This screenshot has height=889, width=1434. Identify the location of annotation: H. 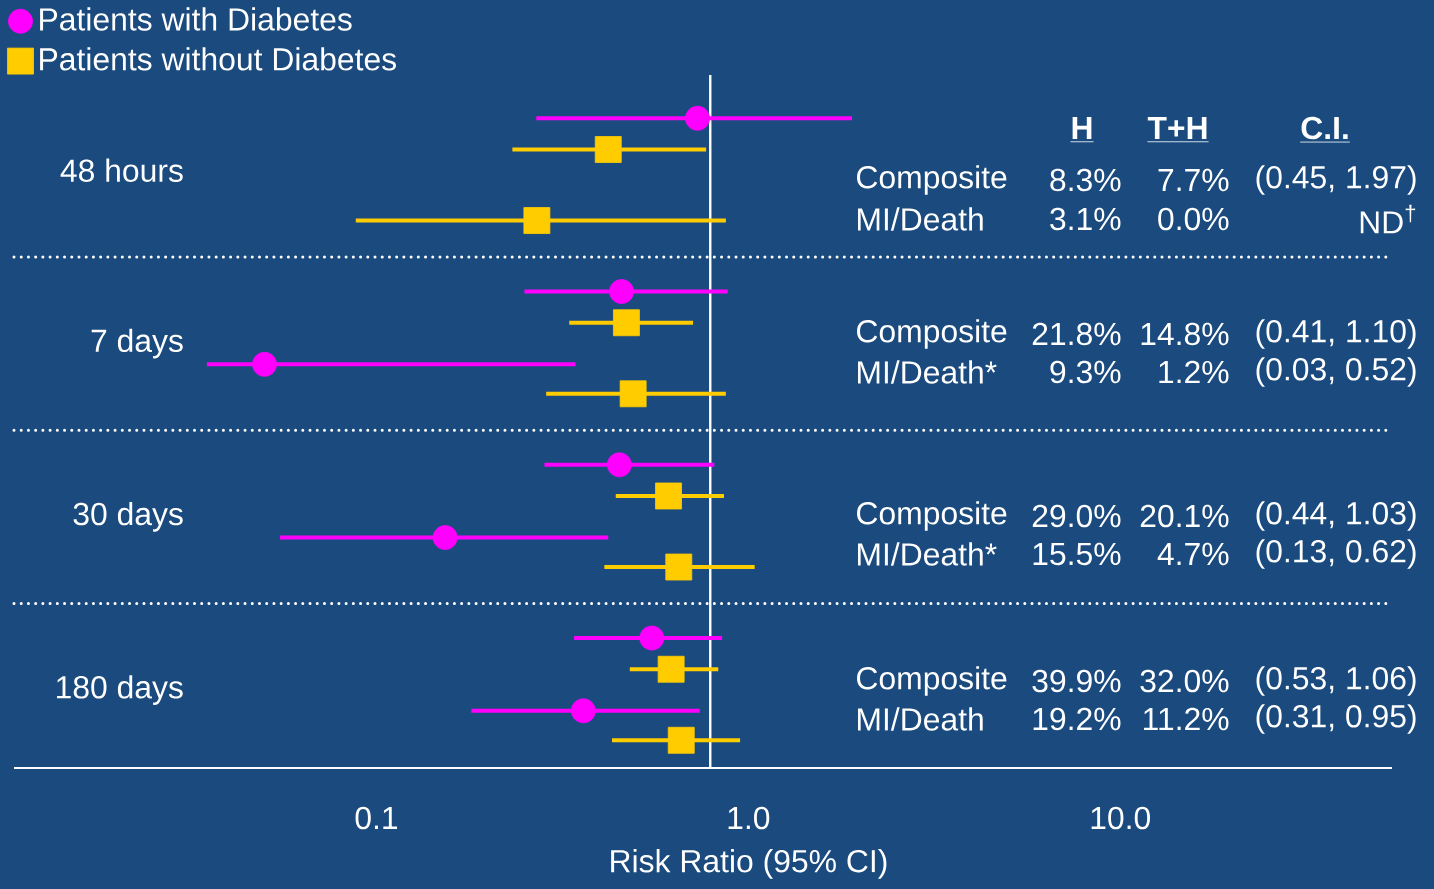
(1082, 128).